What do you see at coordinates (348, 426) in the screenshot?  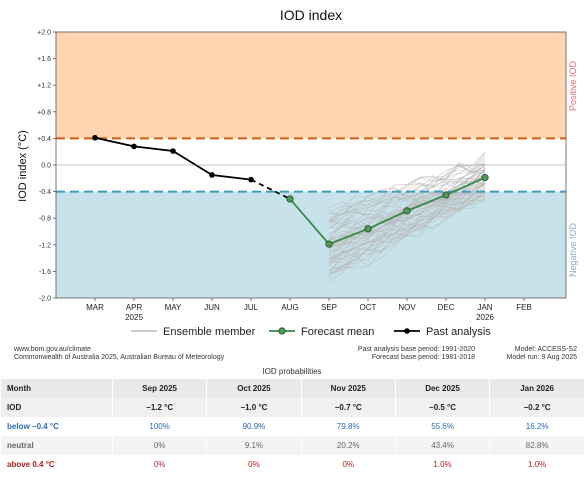 I see `table-cell: 79.8%` at bounding box center [348, 426].